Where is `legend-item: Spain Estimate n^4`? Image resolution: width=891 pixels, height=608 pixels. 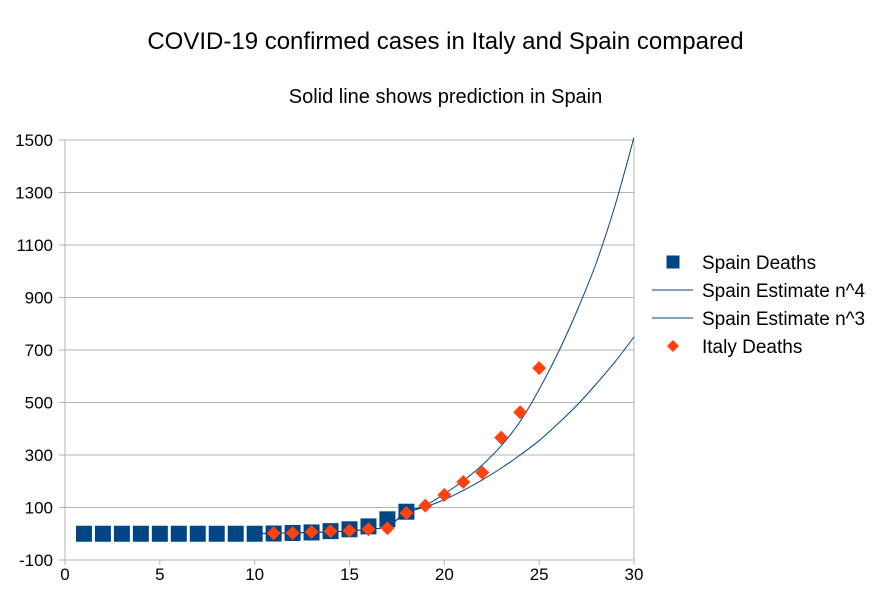
legend-item: Spain Estimate n^4 is located at coordinates (759, 291).